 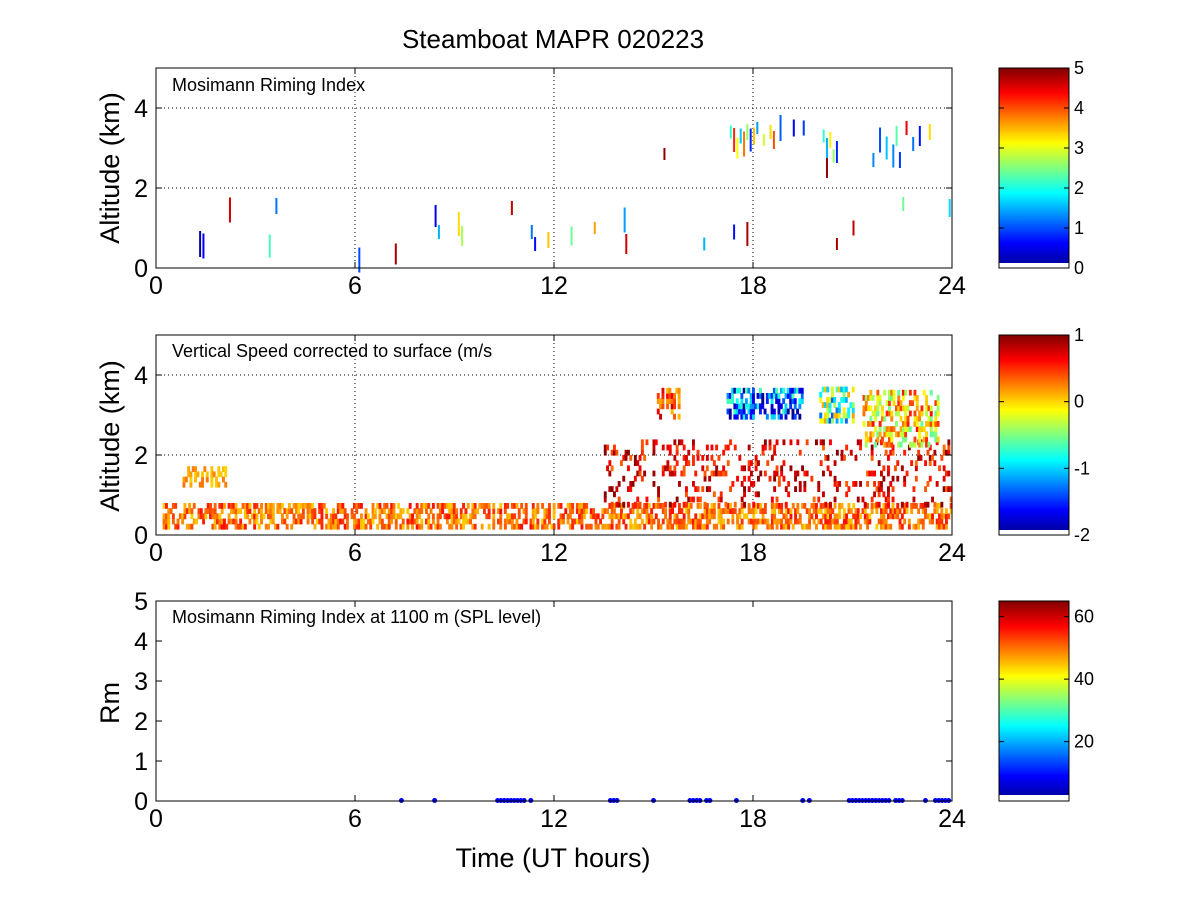 What do you see at coordinates (1079, 108) in the screenshot?
I see `colorbar-tick-label: 4` at bounding box center [1079, 108].